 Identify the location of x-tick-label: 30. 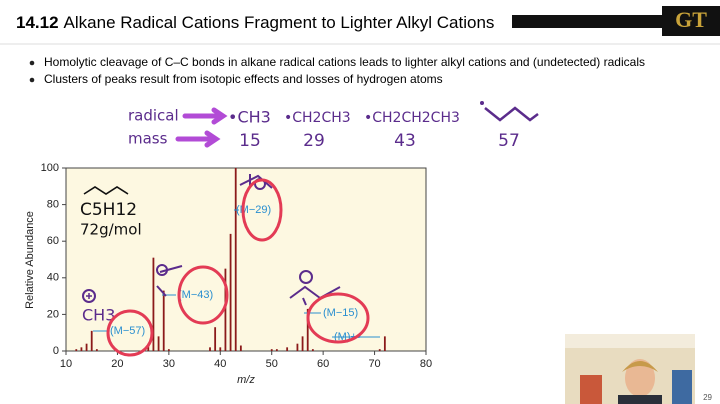
(169, 364).